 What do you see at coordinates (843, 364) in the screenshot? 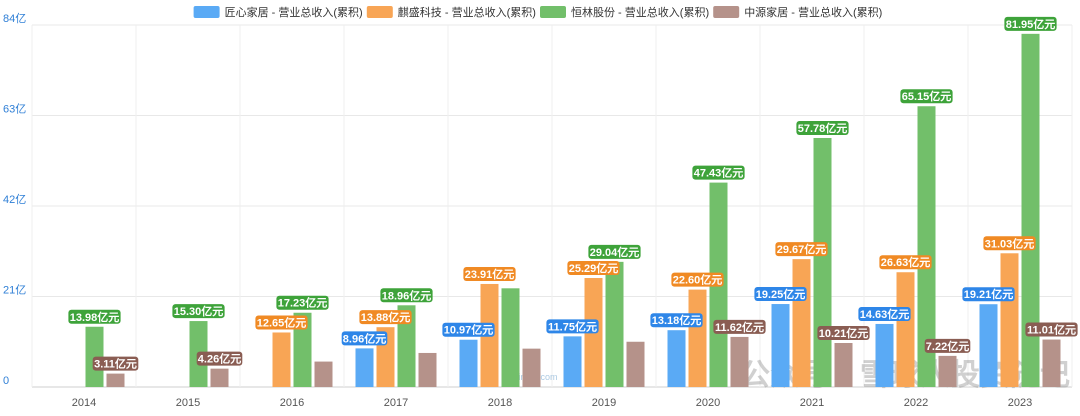
I see `bar-3-2021` at bounding box center [843, 364].